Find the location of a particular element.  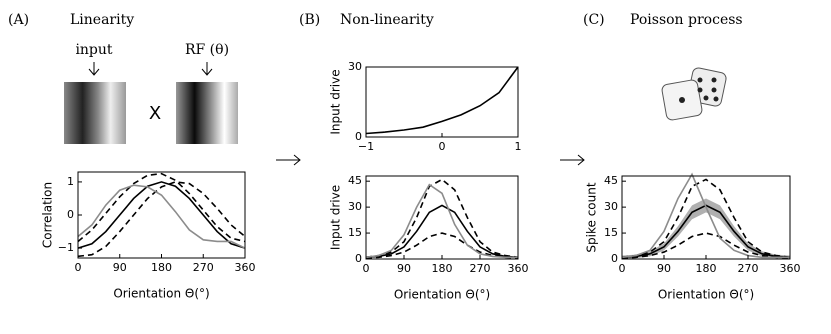

x-tick-label: −1 is located at coordinates (366, 146).